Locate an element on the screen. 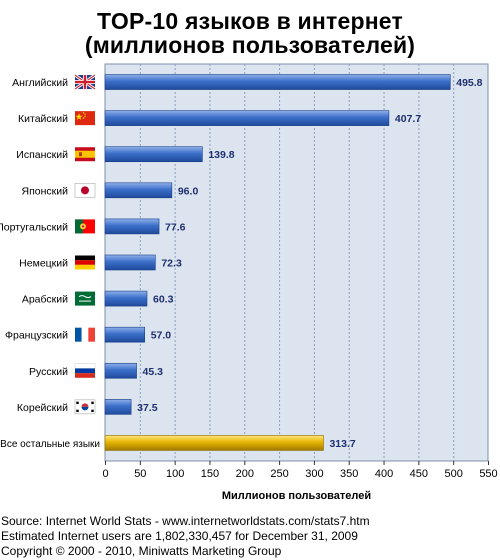  chart-title-line2: (миллионов пользователей) is located at coordinates (250, 45).